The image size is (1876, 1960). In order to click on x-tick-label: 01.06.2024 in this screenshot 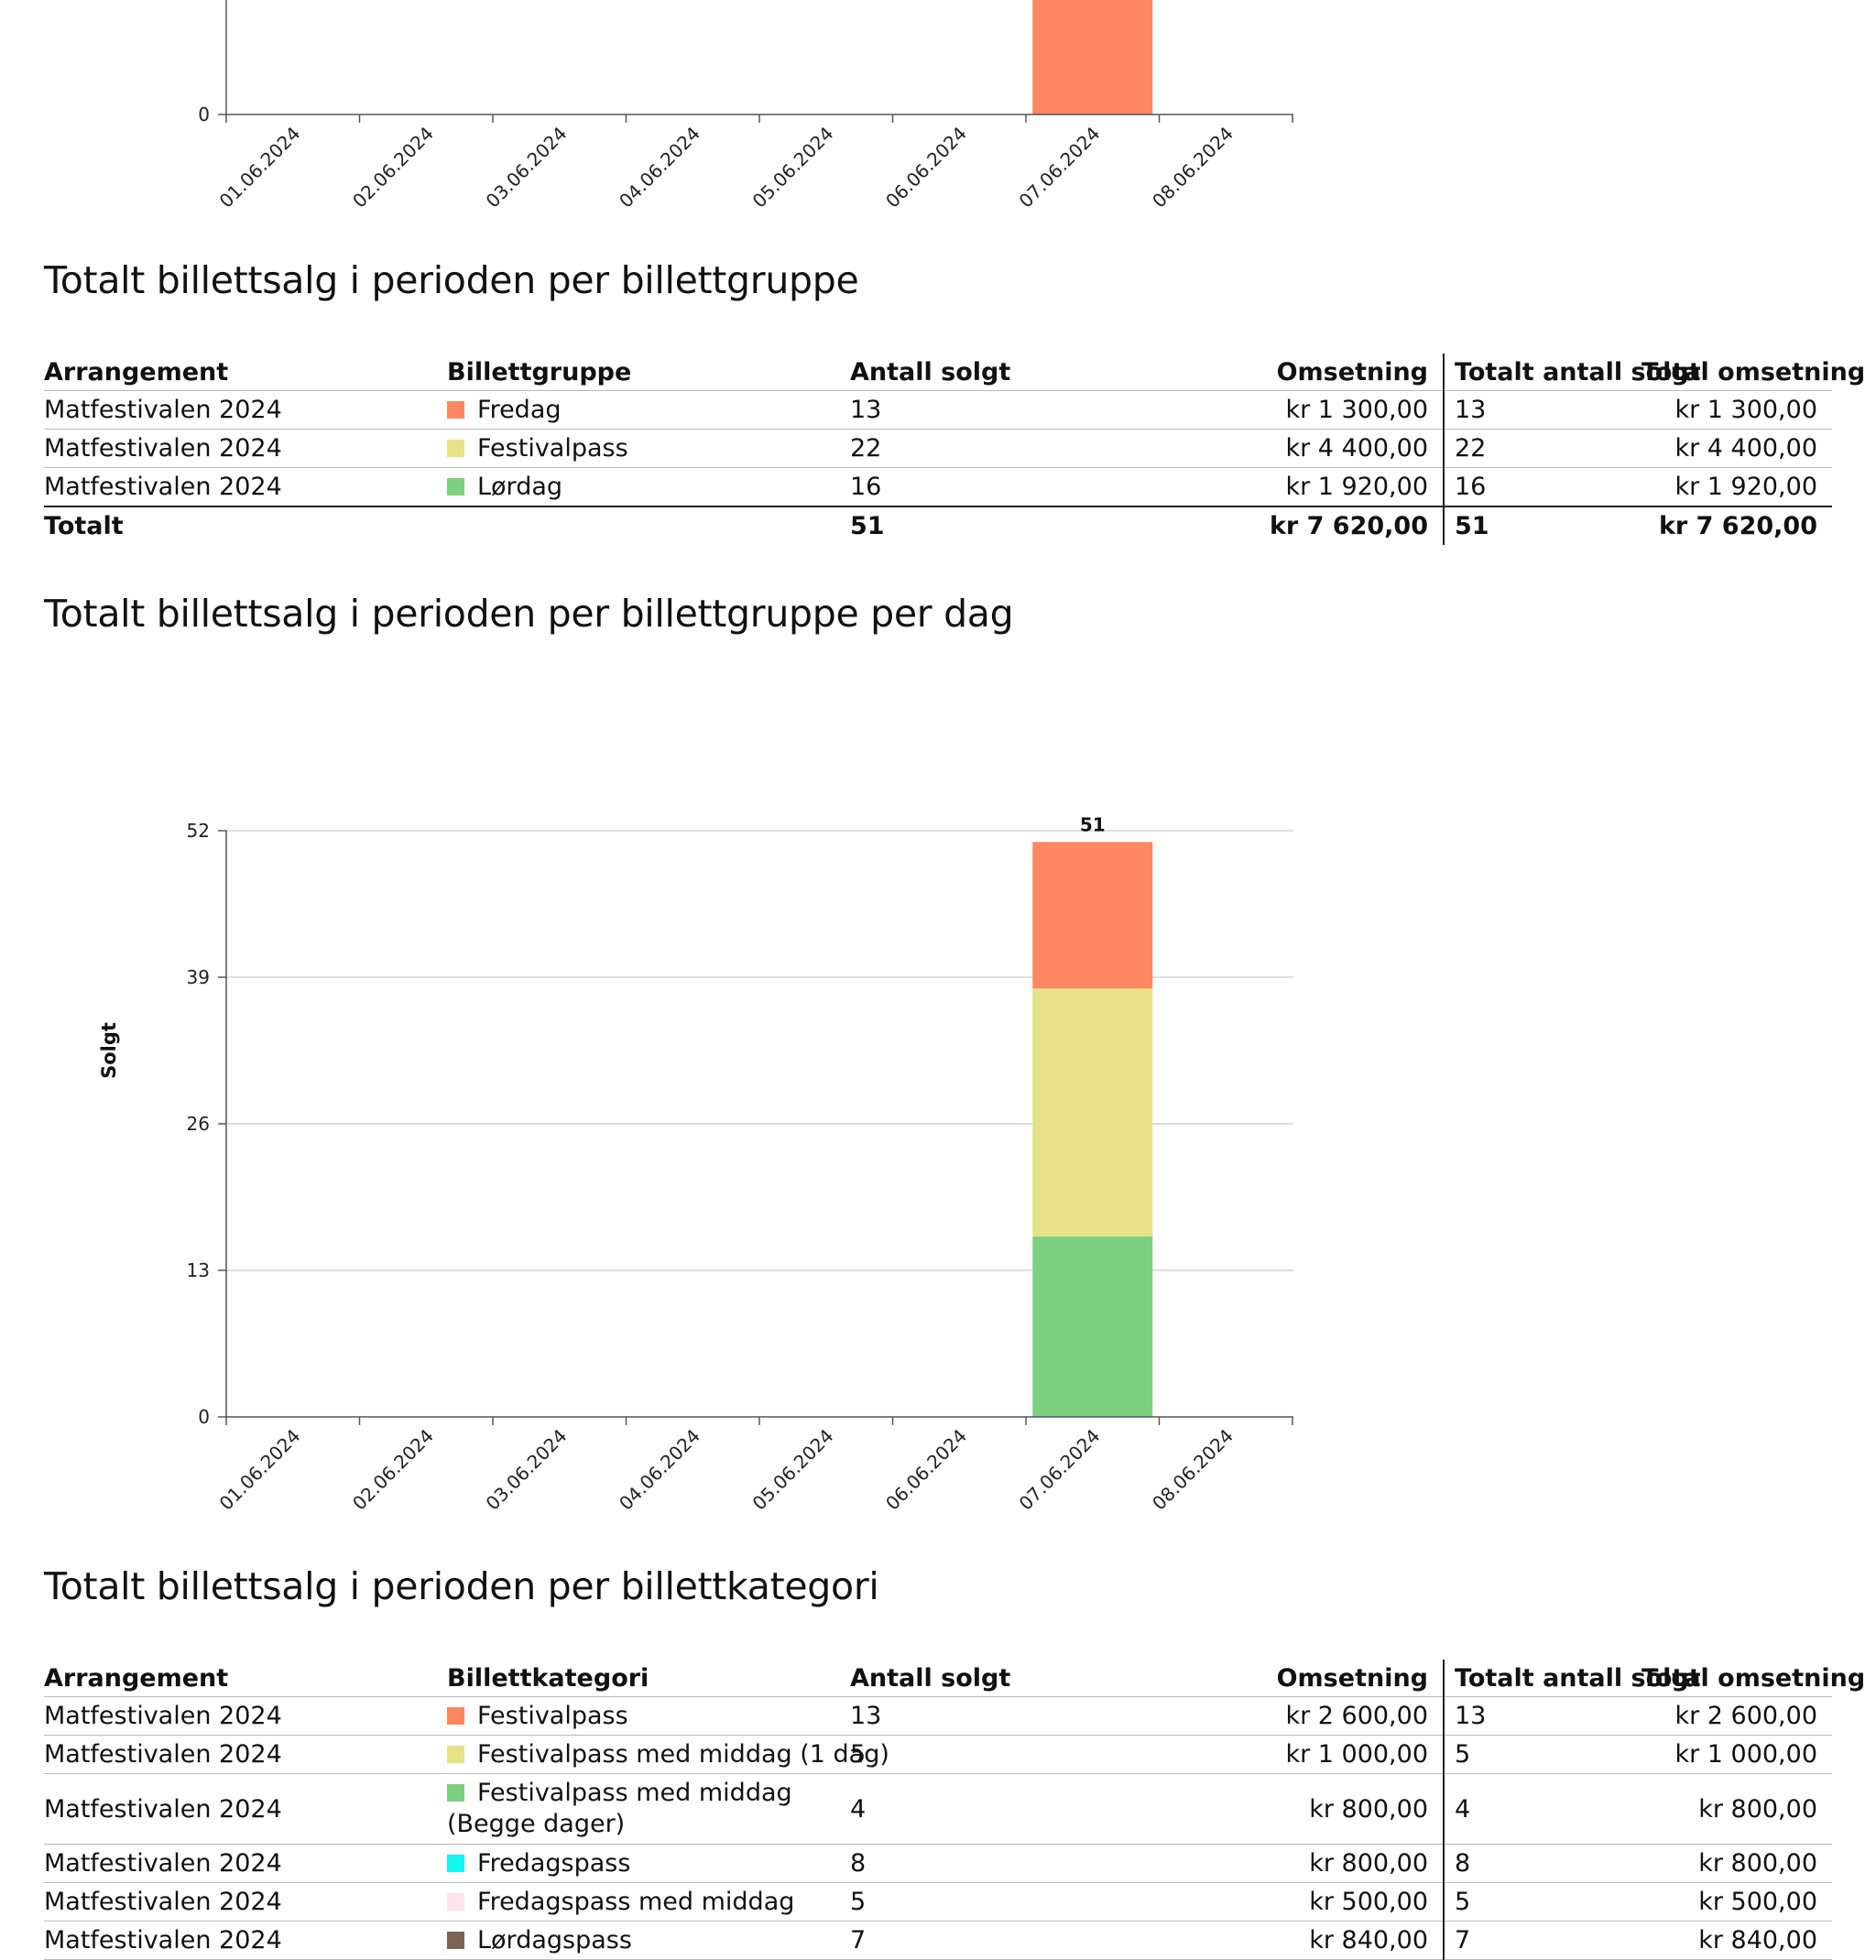, I will do `click(260, 1470)`.